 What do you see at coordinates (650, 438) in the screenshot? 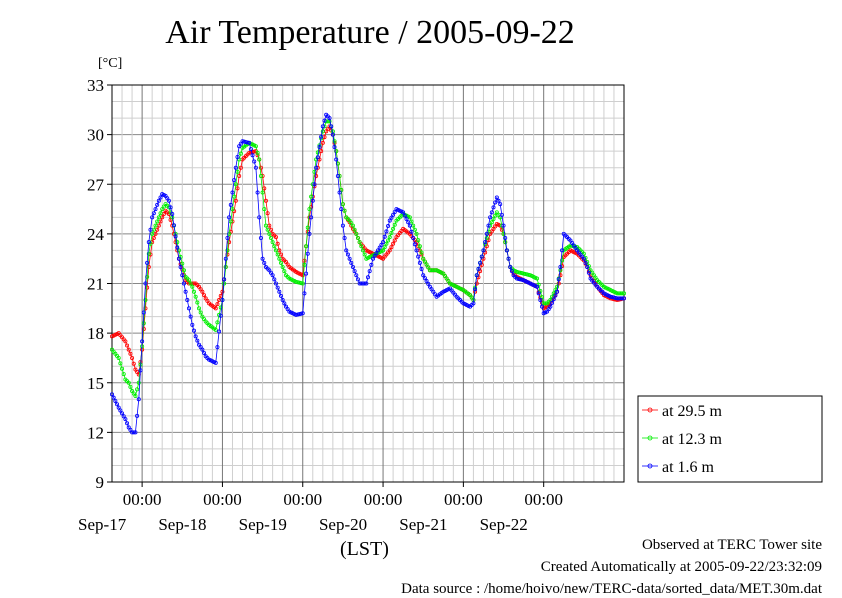
I see `legend-swatch-marker` at bounding box center [650, 438].